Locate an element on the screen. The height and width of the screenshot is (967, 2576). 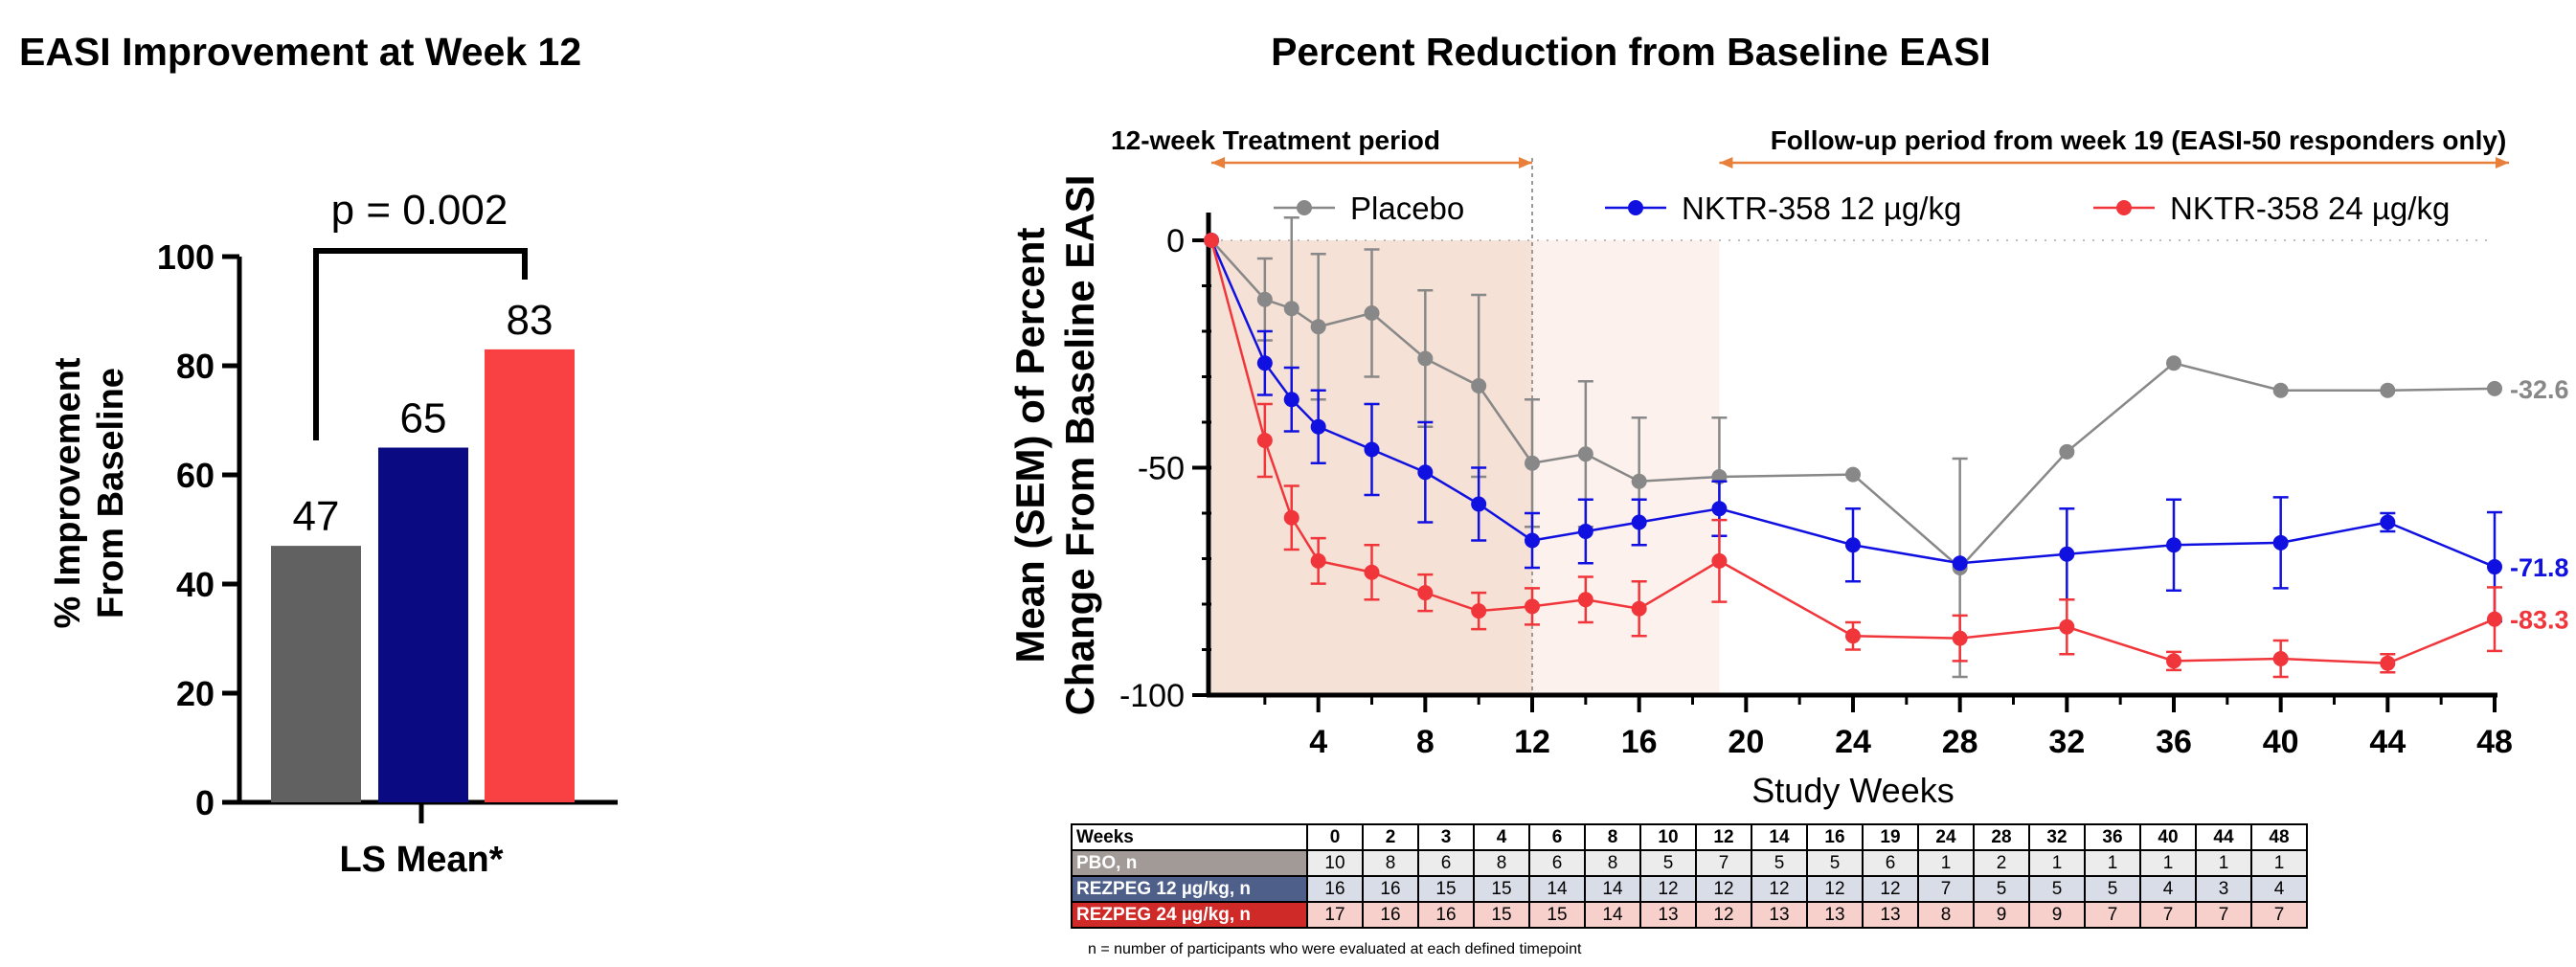
table-week-header: 6 is located at coordinates (1557, 837).